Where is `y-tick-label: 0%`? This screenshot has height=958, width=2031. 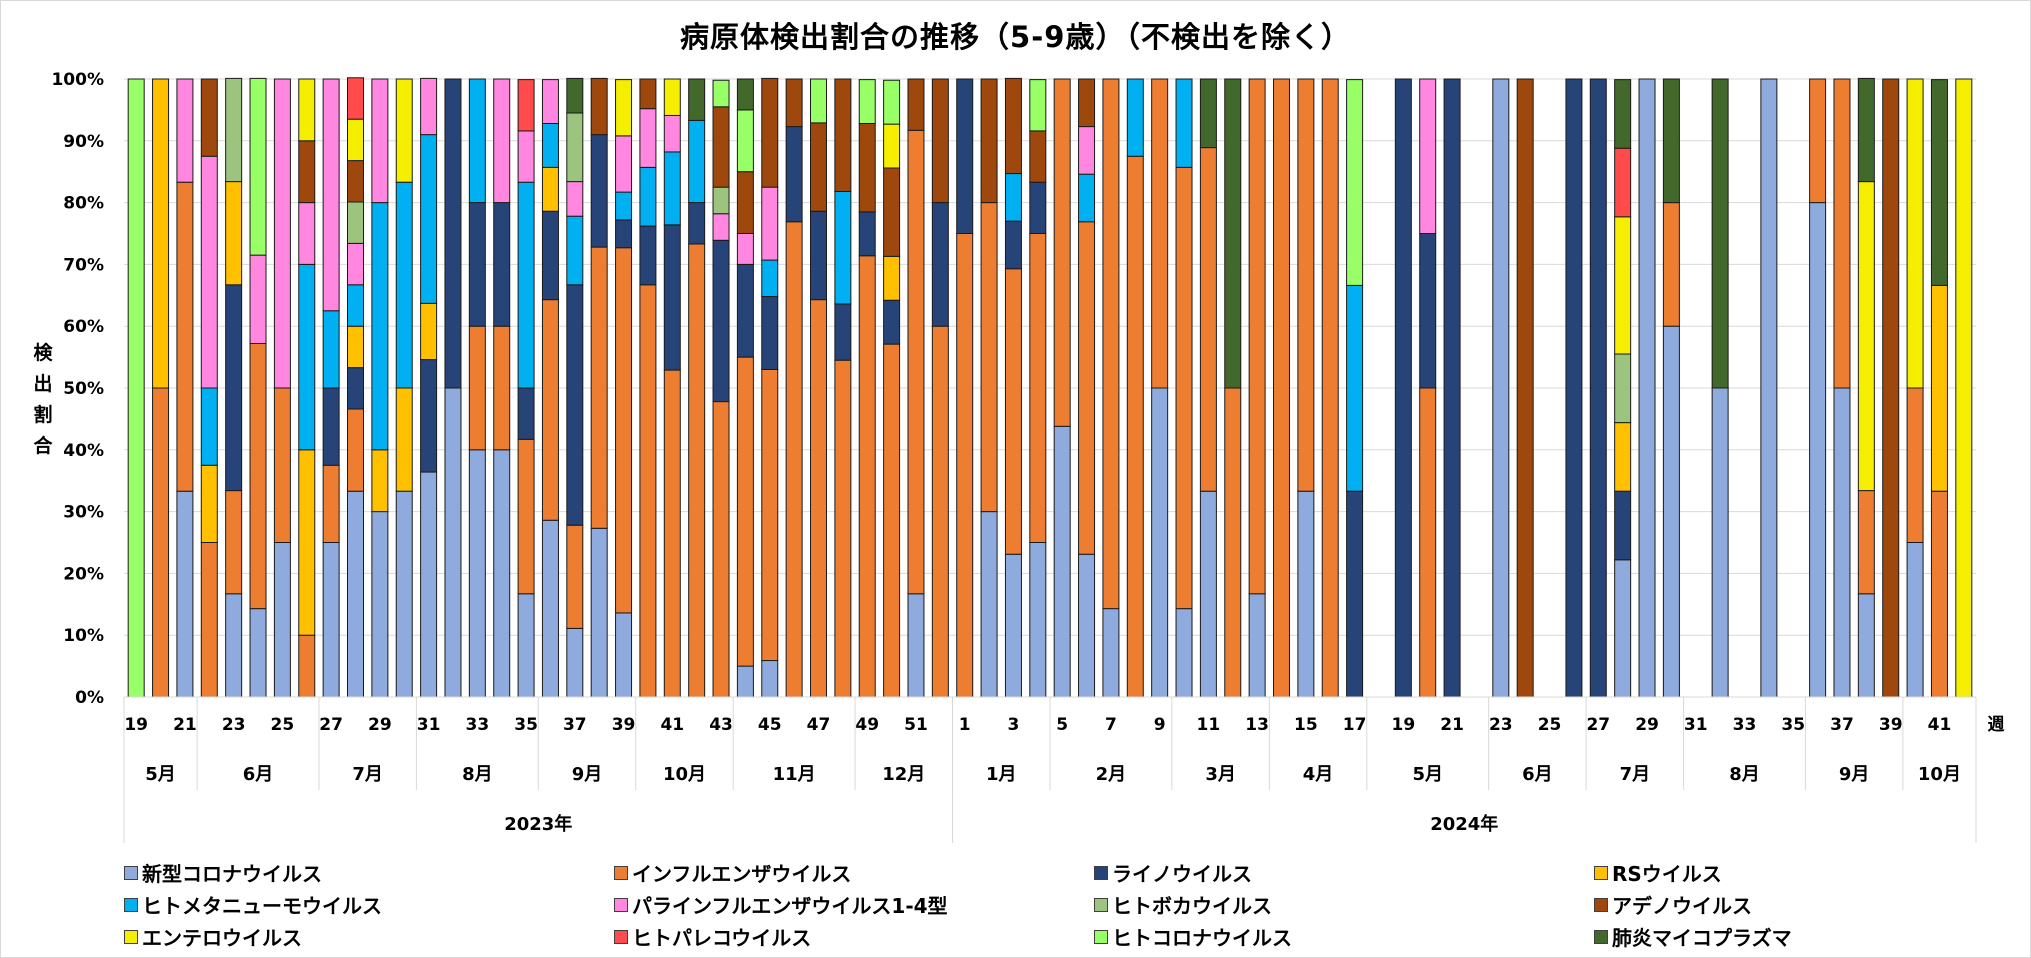
y-tick-label: 0% is located at coordinates (89, 698).